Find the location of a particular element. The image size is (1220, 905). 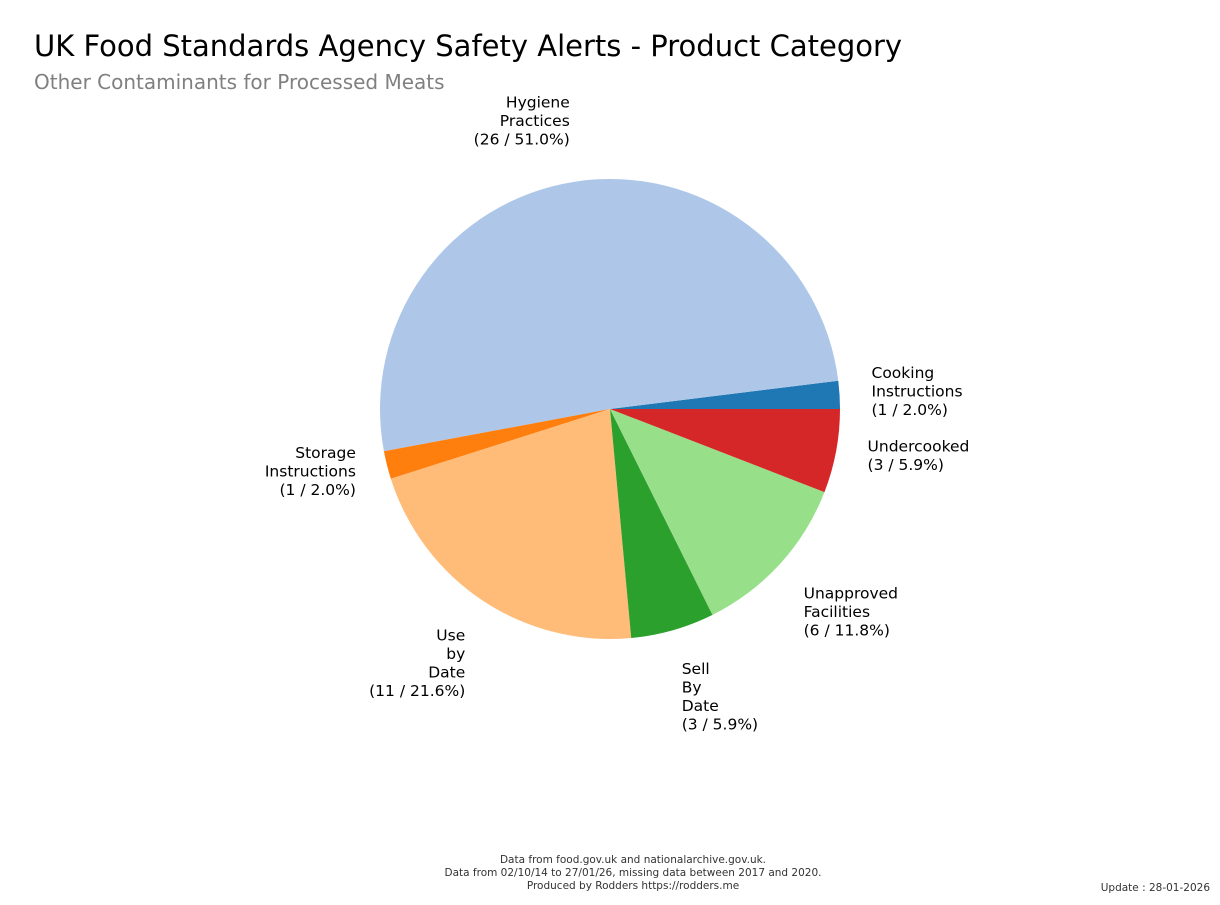

slice-label-sell-by-date: Sell By Date (3 / 5.9%) is located at coordinates (720, 697).